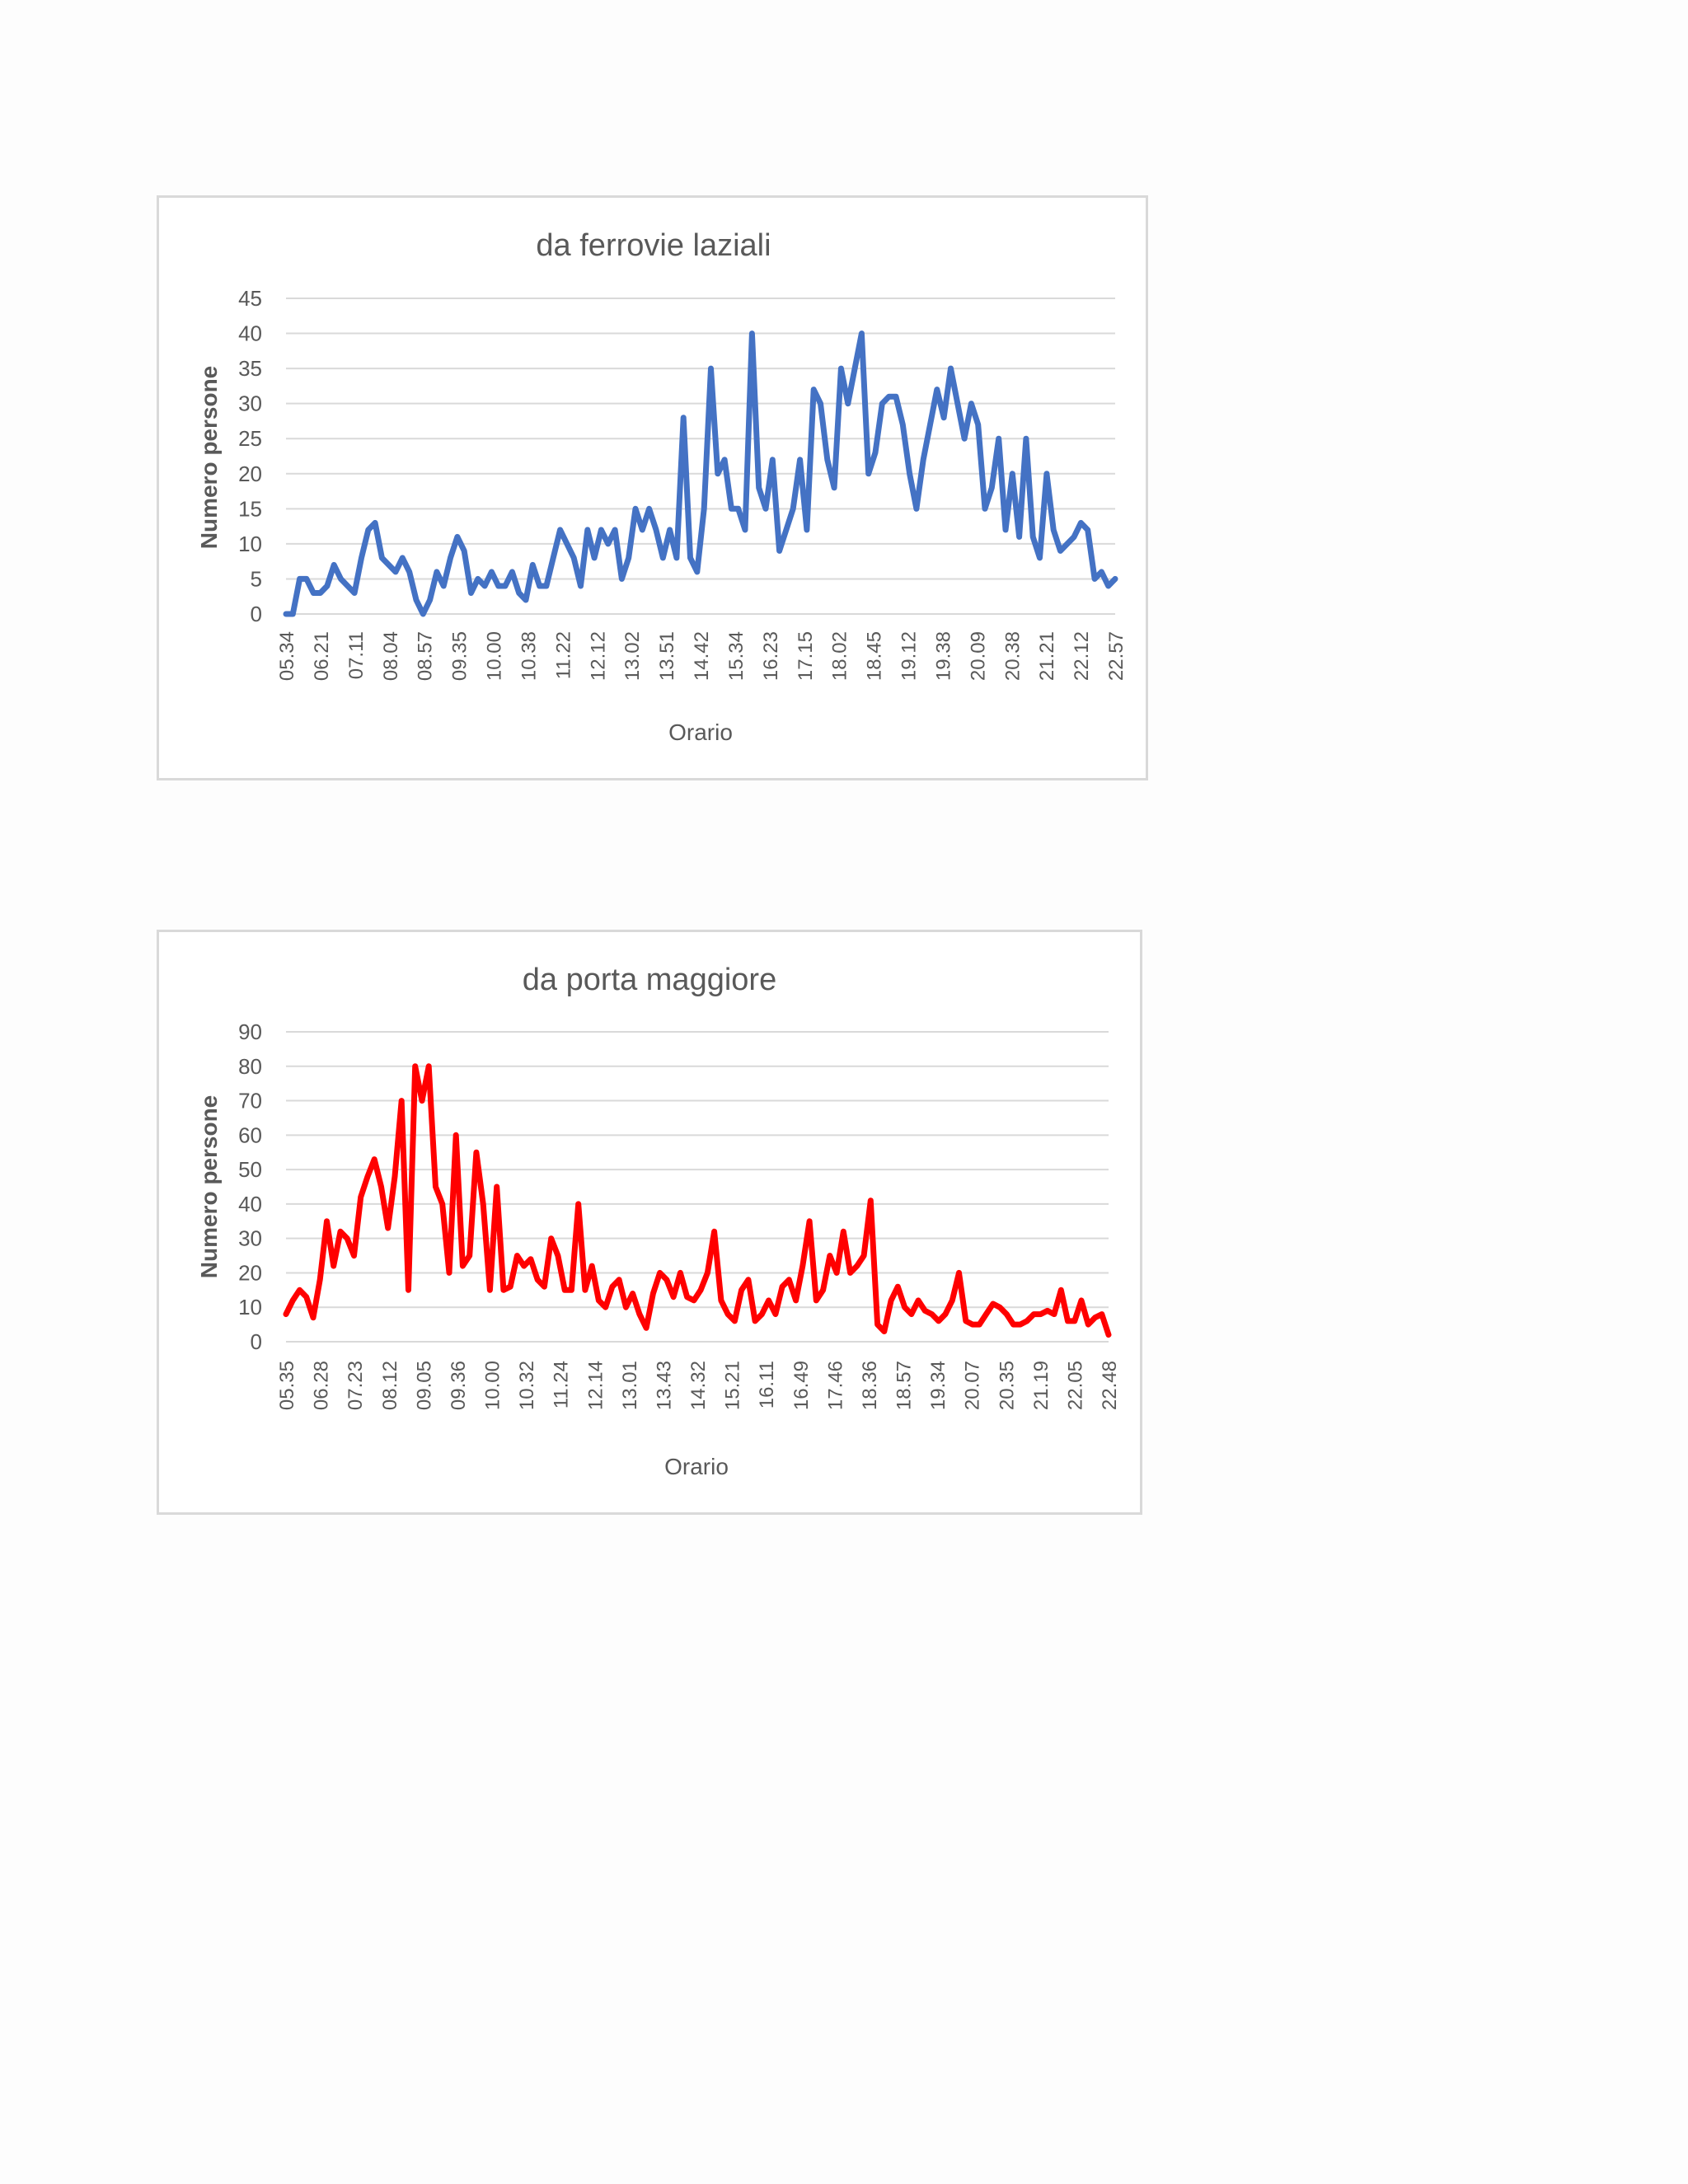 Image resolution: width=1688 pixels, height=2184 pixels. What do you see at coordinates (1110, 1385) in the screenshot?
I see `x-tick-label: 22.48` at bounding box center [1110, 1385].